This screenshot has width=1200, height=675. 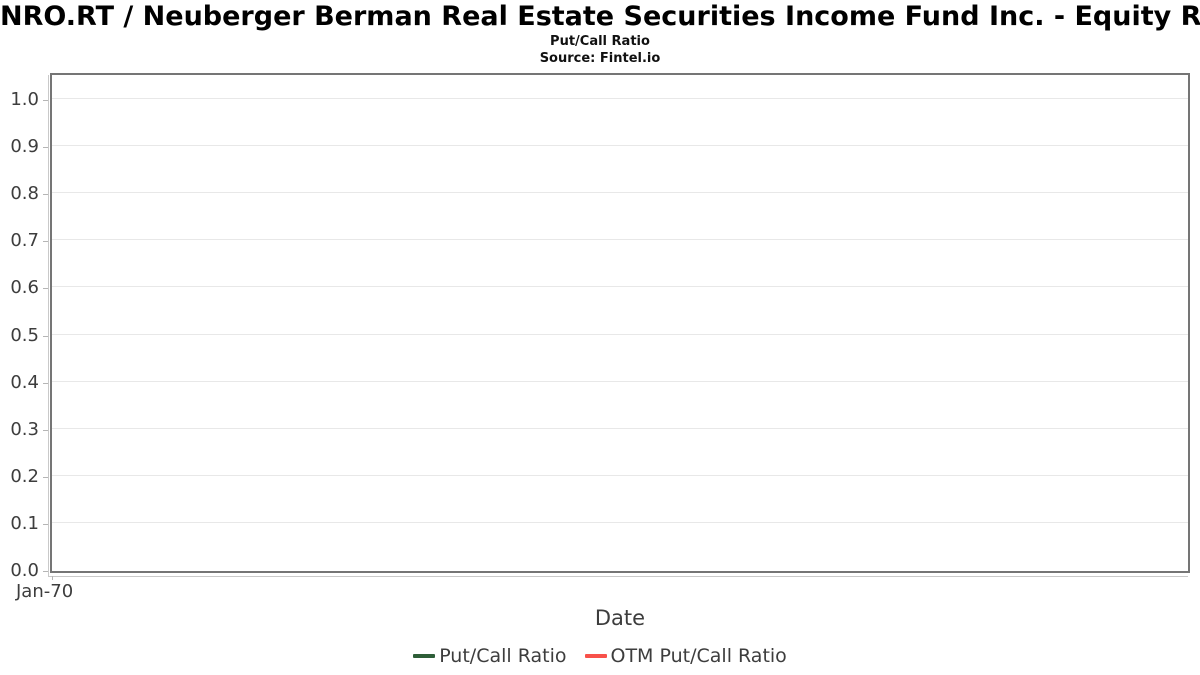 I want to click on x-tick-label: Jan-70, so click(x=45, y=591).